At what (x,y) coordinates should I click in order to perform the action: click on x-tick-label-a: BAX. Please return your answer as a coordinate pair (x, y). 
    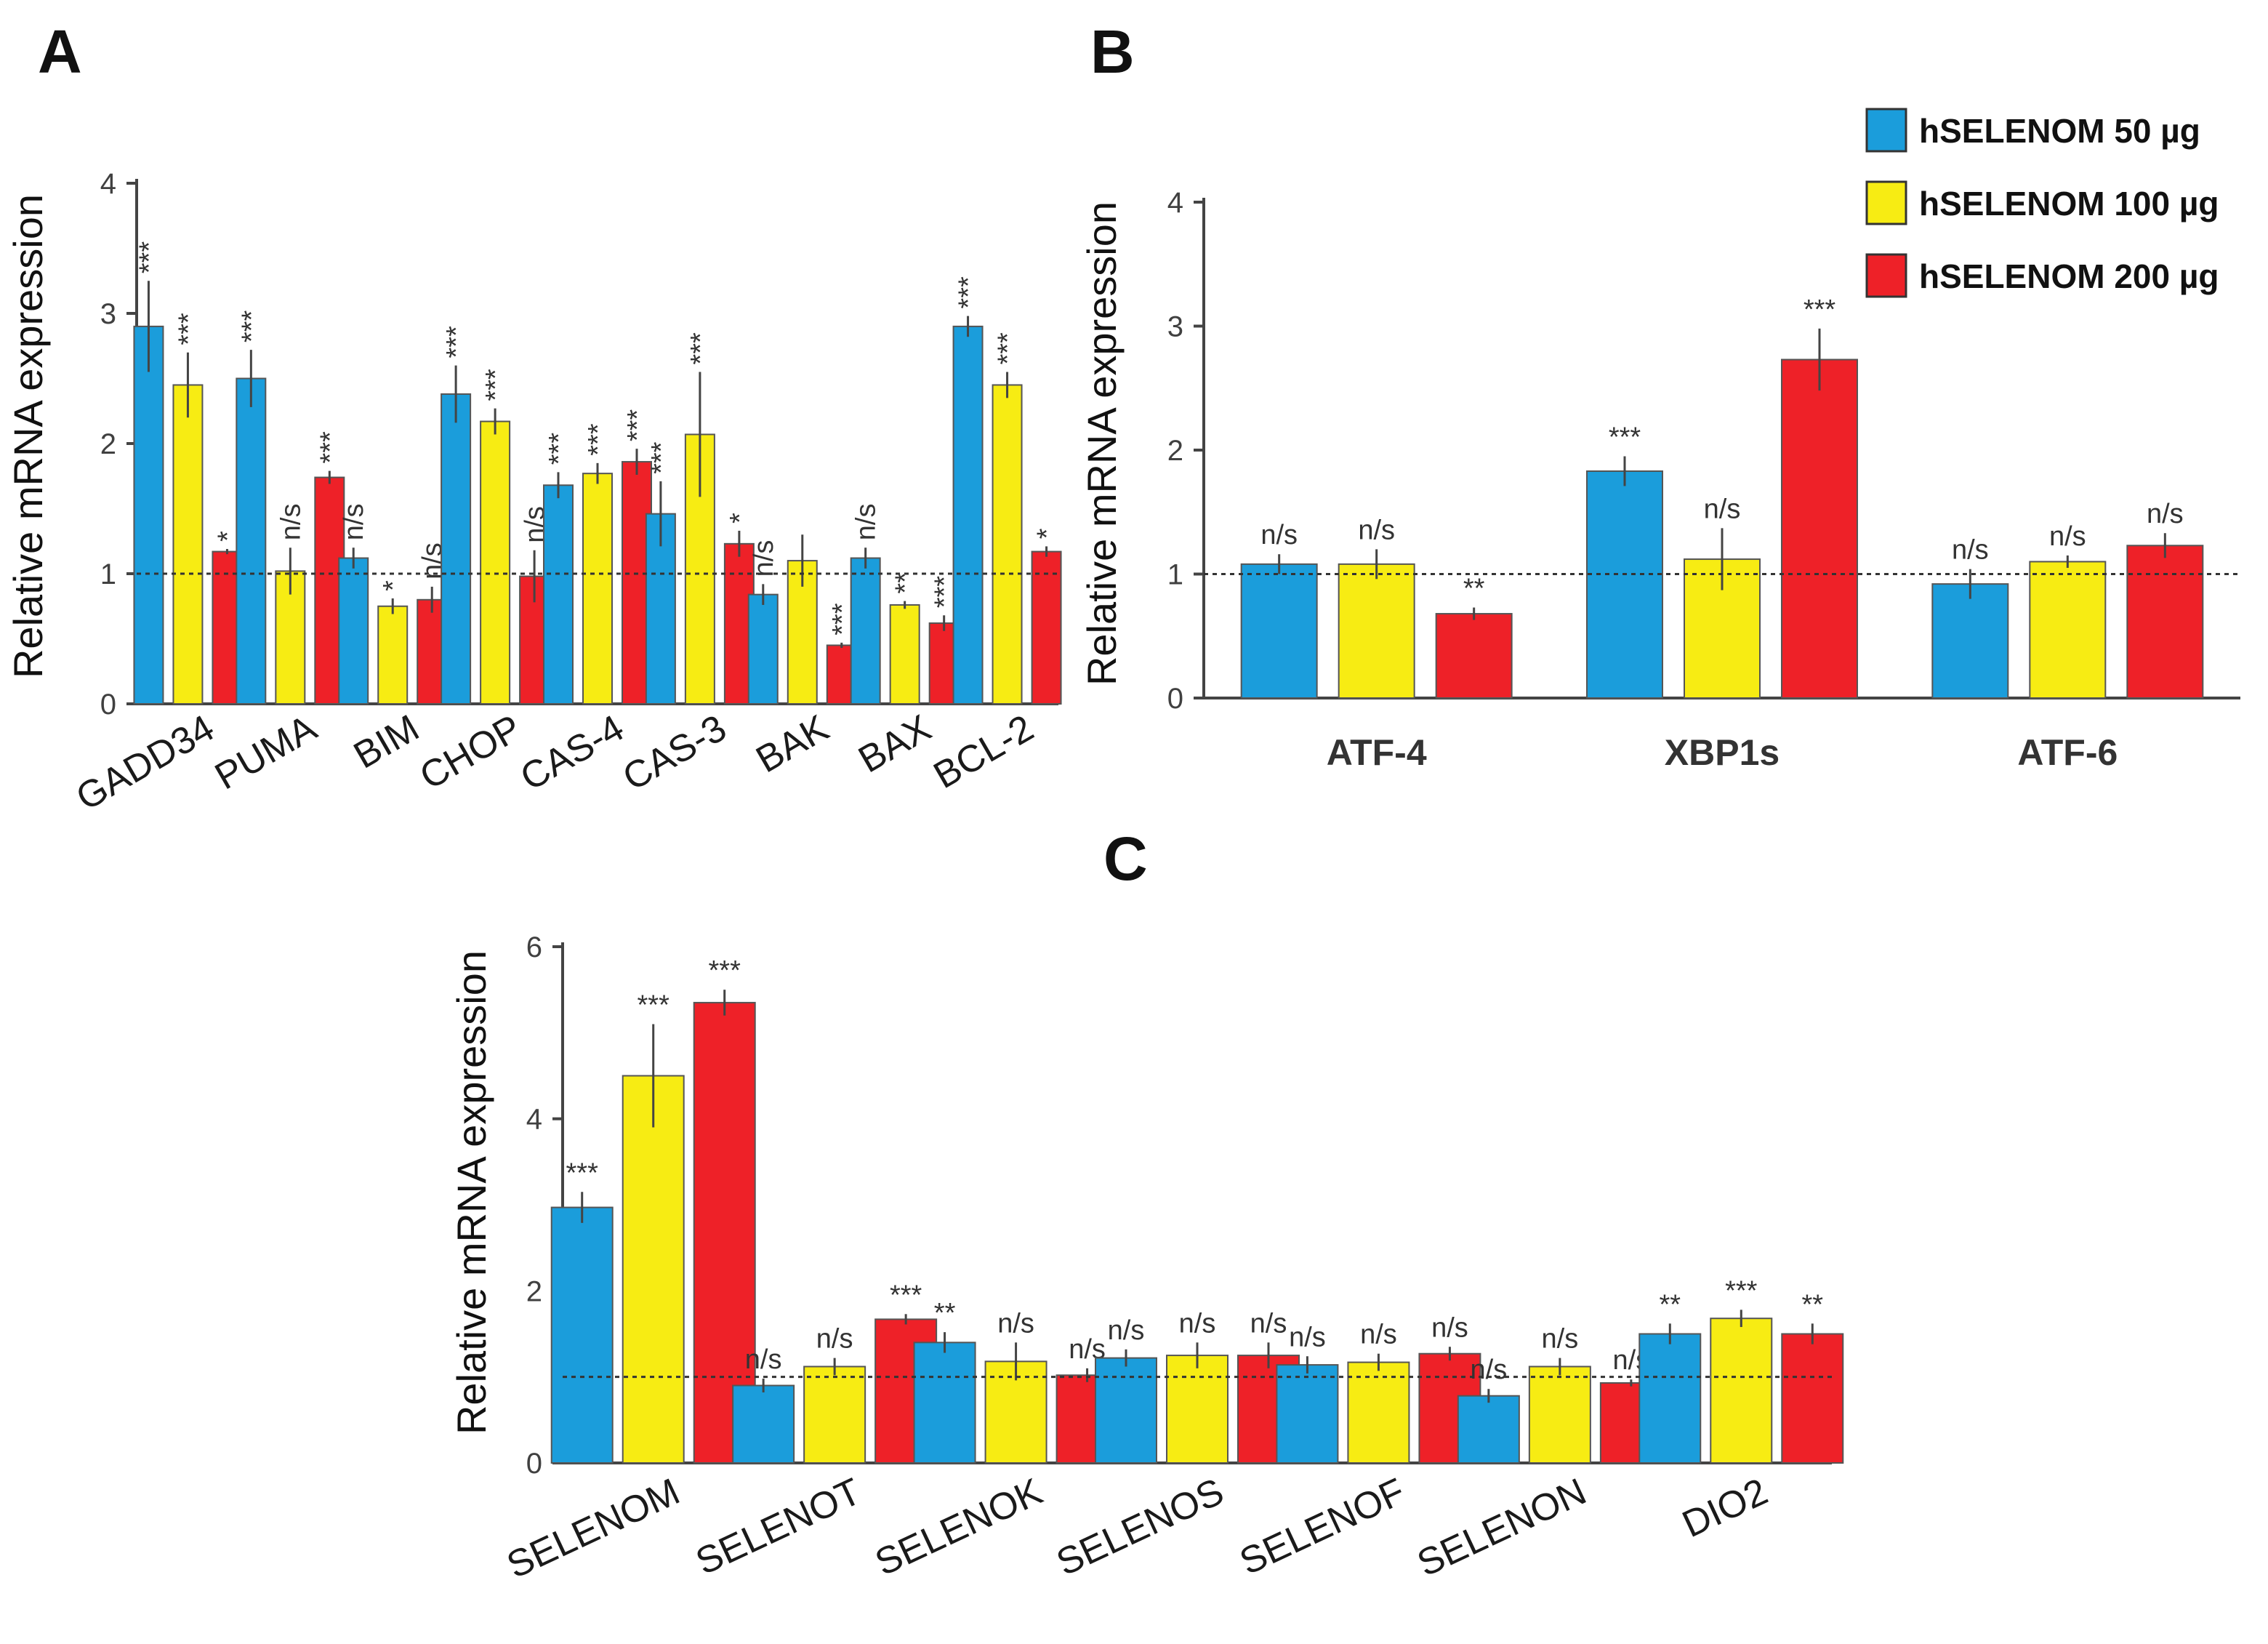
    Looking at the image, I should click on (895, 744).